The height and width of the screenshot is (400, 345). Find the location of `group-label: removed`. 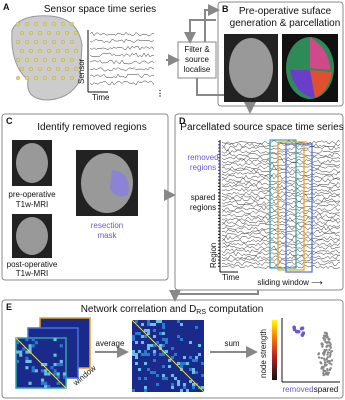

group-label: removed is located at coordinates (202, 157).